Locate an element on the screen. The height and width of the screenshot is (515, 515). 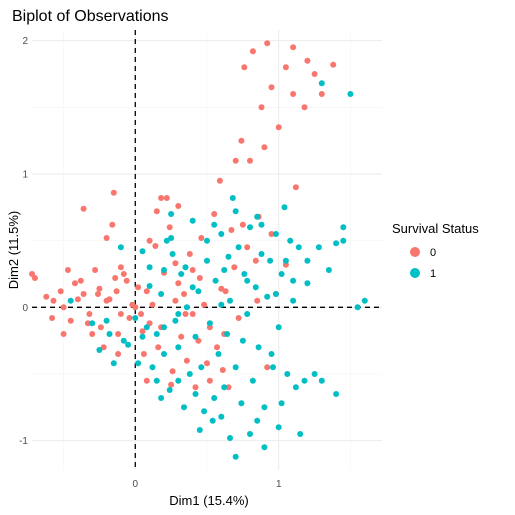
y-tick-label: 2 is located at coordinates (25, 41).